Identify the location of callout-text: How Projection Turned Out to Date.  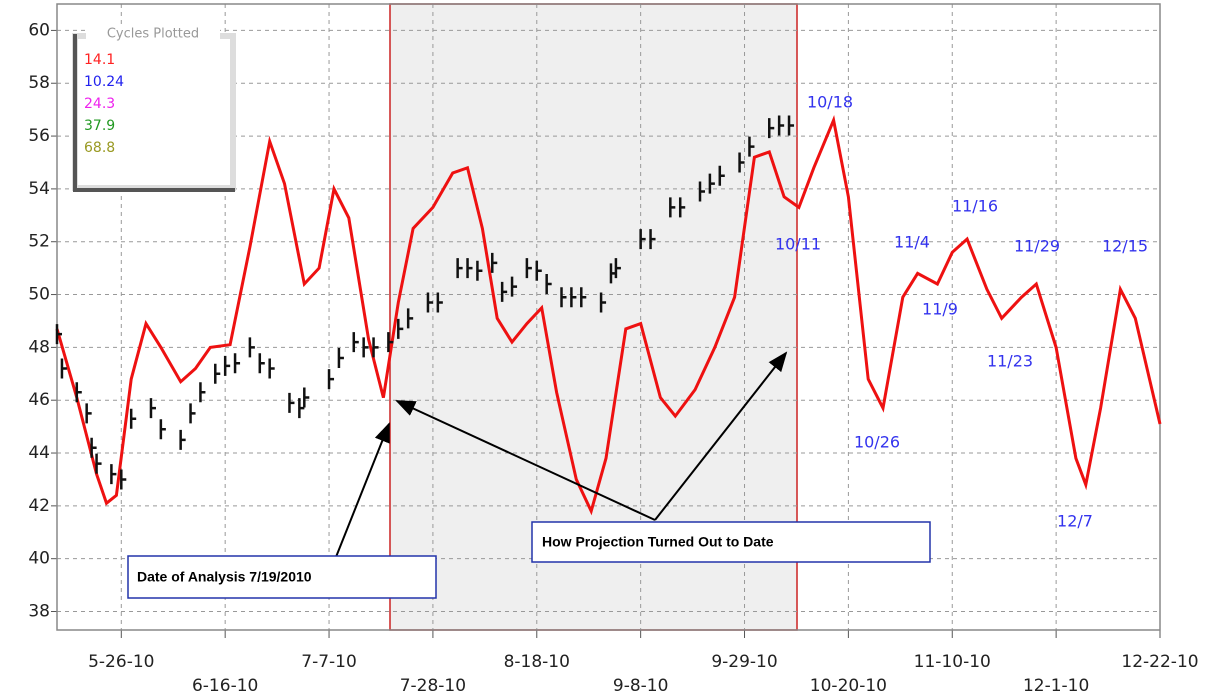
(658, 542).